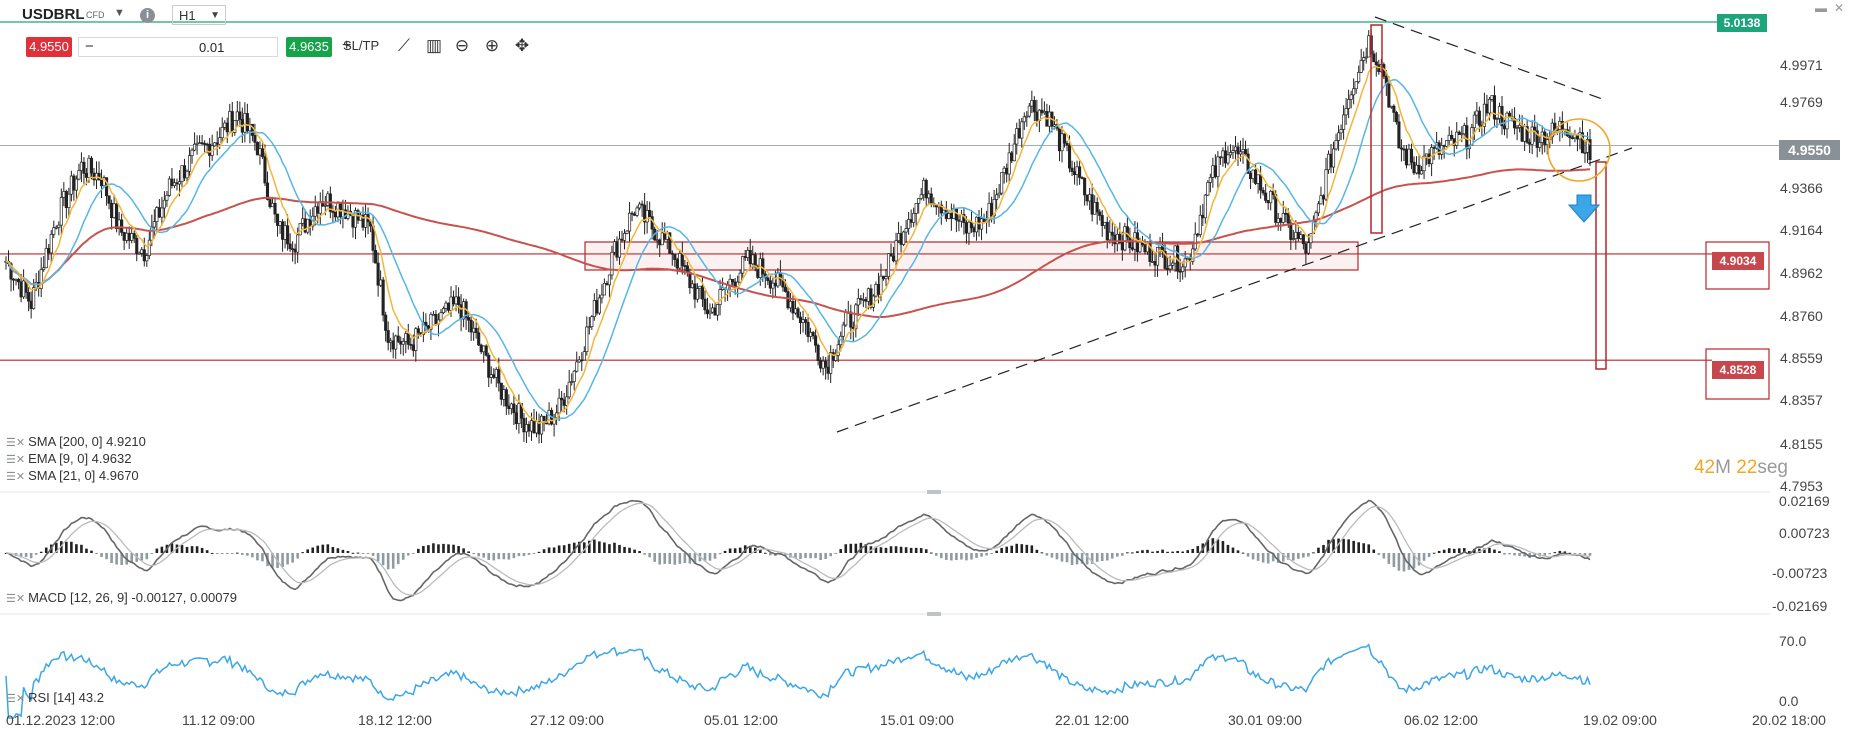 The width and height of the screenshot is (1853, 737). Describe the element at coordinates (1839, 8) in the screenshot. I see `close-icon: ✕` at that location.